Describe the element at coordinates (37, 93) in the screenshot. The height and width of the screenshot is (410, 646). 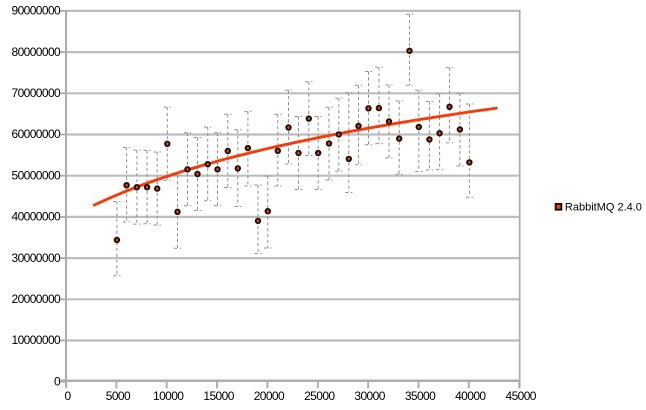
I see `svg-text: 70000000` at that location.